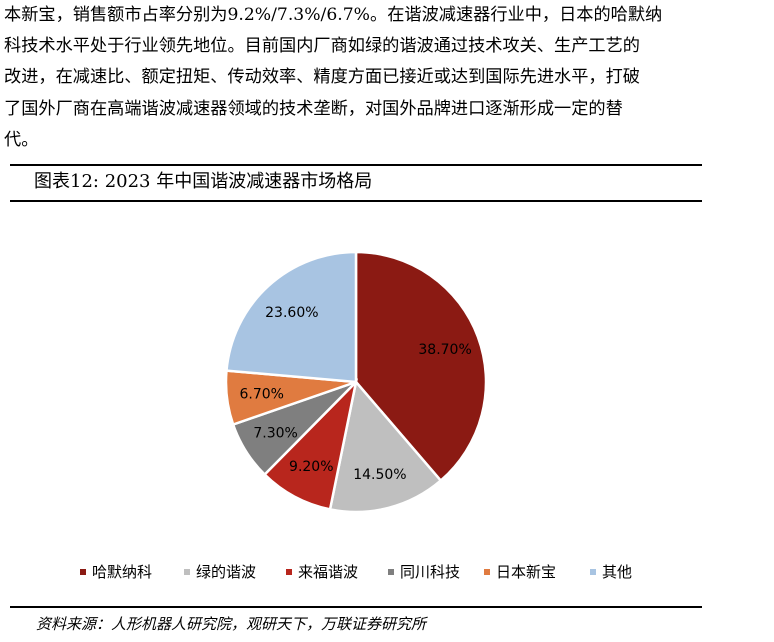 The width and height of the screenshot is (774, 642). Describe the element at coordinates (356, 607) in the screenshot. I see `figure-bottom-rule` at that location.